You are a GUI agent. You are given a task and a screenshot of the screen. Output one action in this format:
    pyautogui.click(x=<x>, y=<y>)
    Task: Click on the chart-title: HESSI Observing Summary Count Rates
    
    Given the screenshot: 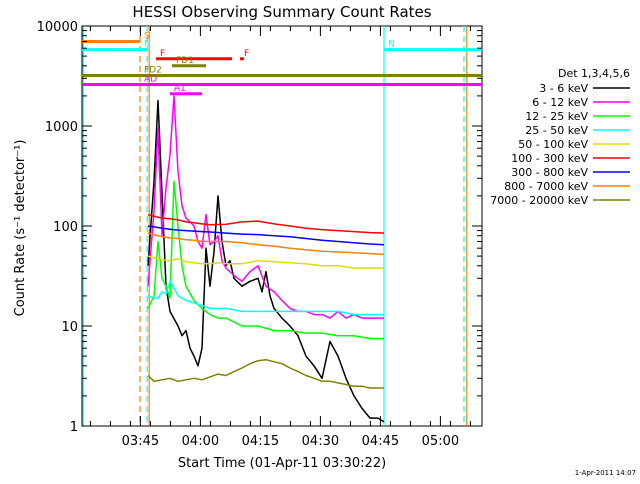 What is the action you would take?
    pyautogui.click(x=281, y=12)
    